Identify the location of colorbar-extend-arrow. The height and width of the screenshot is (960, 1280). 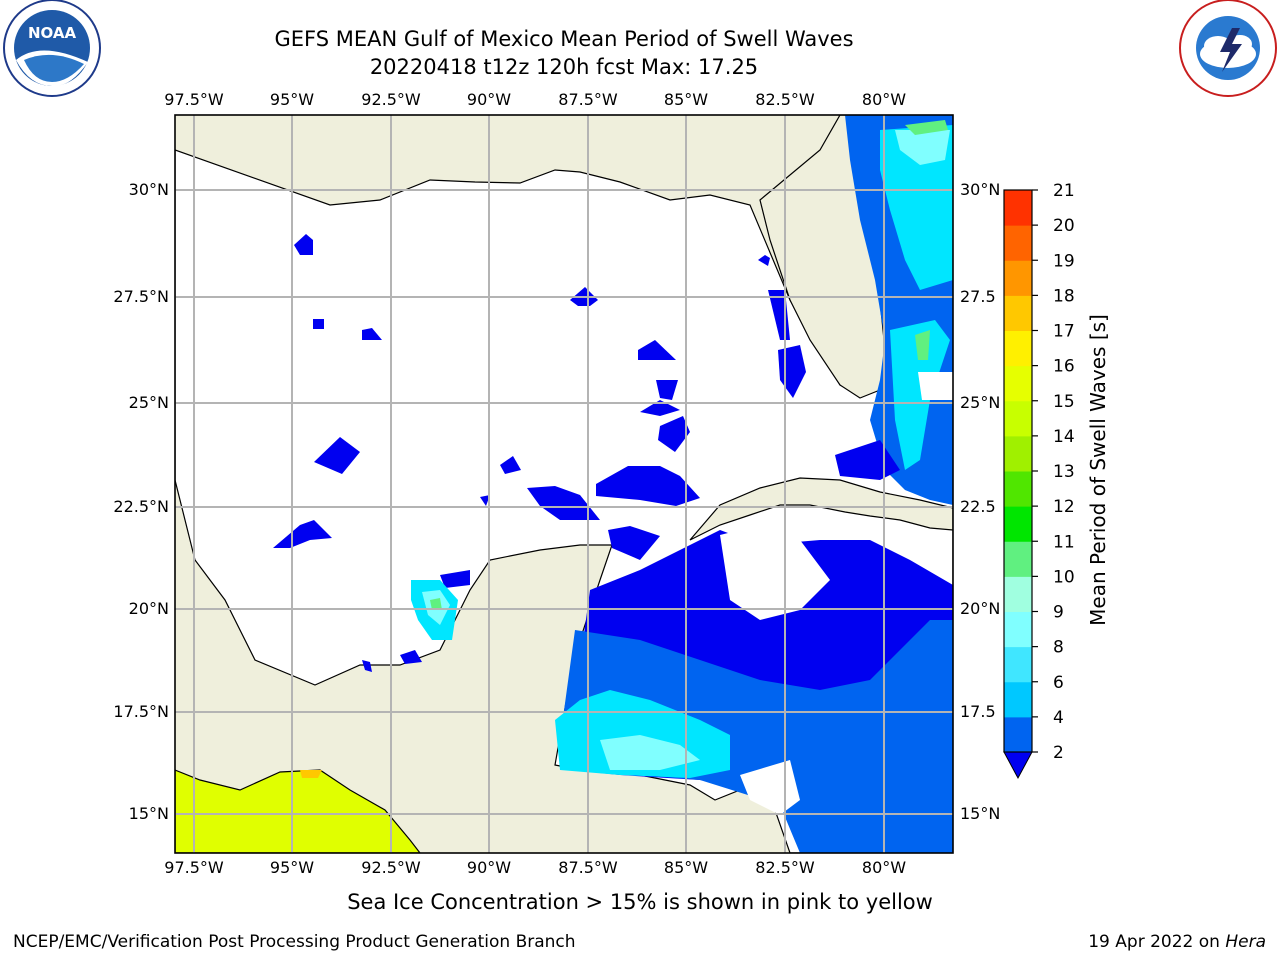
(1018, 765).